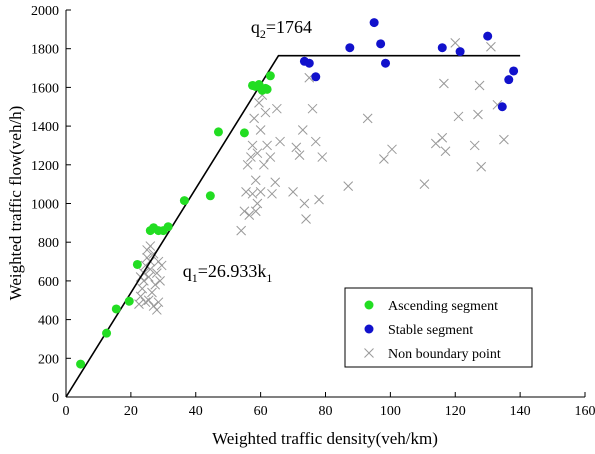  What do you see at coordinates (45, 11) in the screenshot?
I see `y-tick-label: 2000` at bounding box center [45, 11].